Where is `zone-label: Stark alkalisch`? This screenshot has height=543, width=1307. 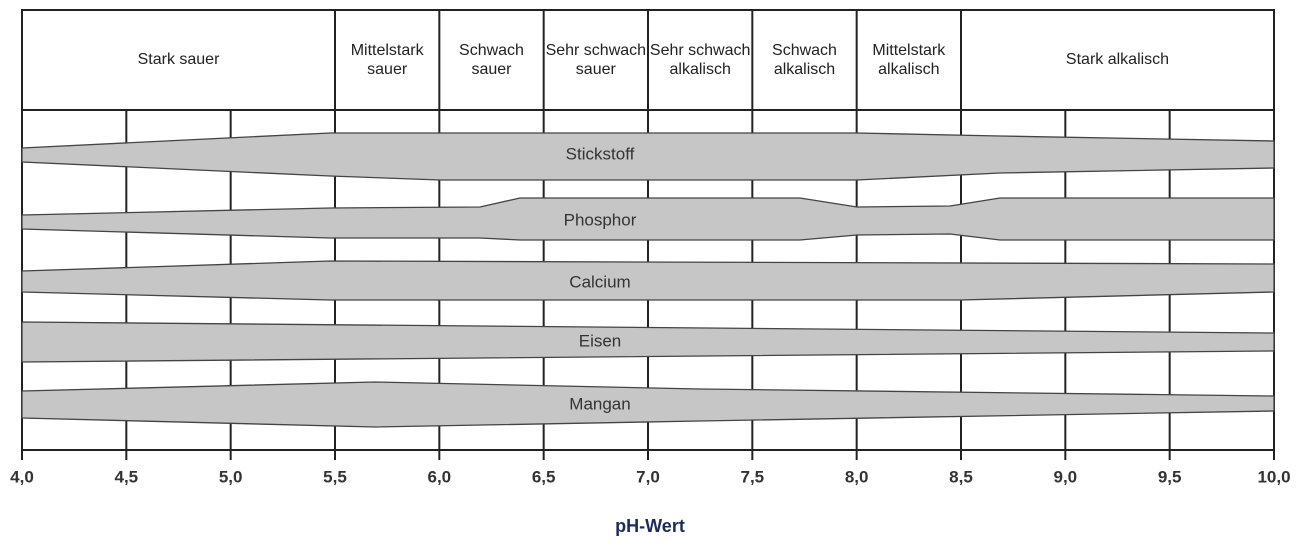 zone-label: Stark alkalisch is located at coordinates (1117, 60).